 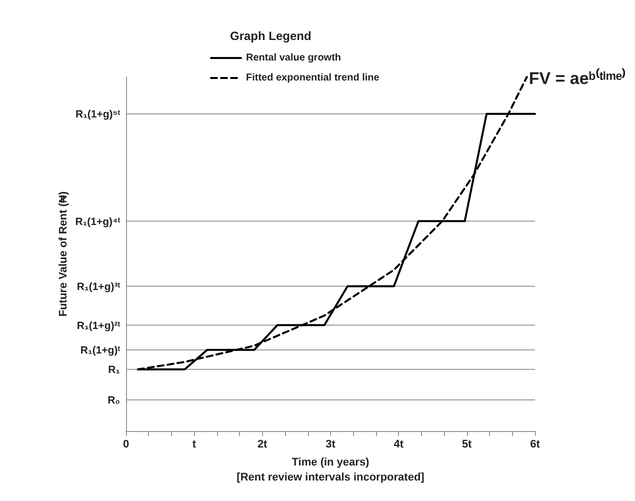 I want to click on x-tick-label: 2t, so click(x=262, y=444).